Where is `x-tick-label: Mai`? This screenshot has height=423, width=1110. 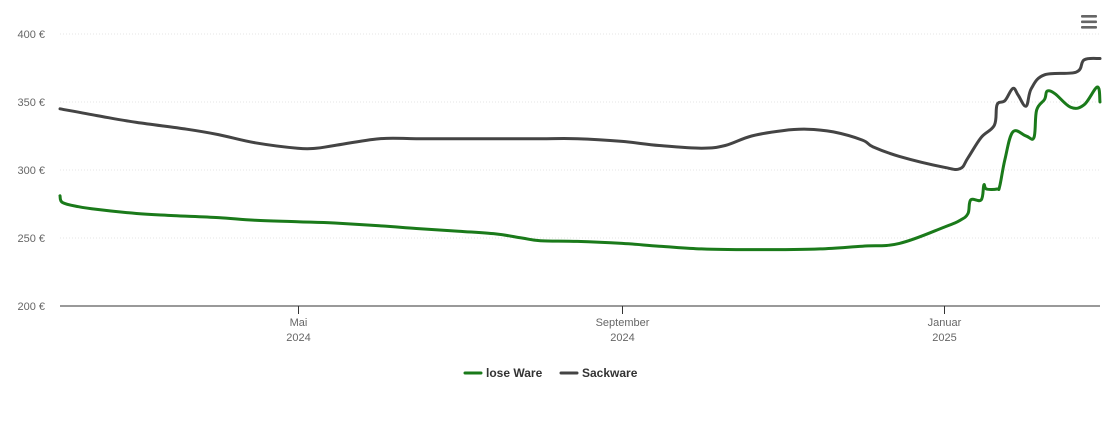 x-tick-label: Mai is located at coordinates (299, 323).